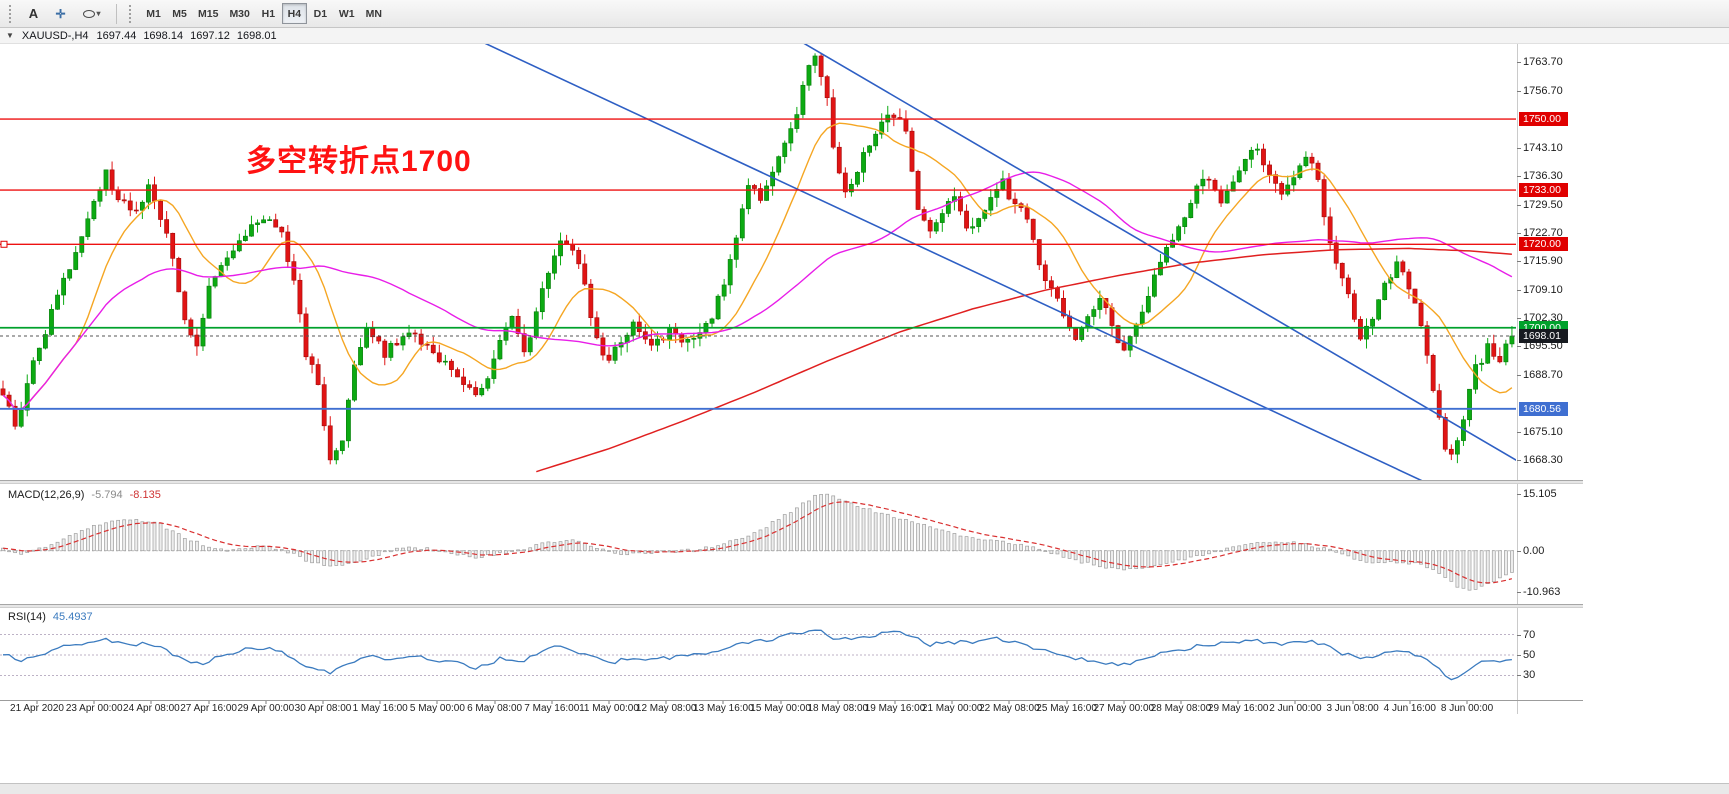 This screenshot has width=1729, height=794. What do you see at coordinates (72, 617) in the screenshot?
I see `rsi-value: 45.4937` at bounding box center [72, 617].